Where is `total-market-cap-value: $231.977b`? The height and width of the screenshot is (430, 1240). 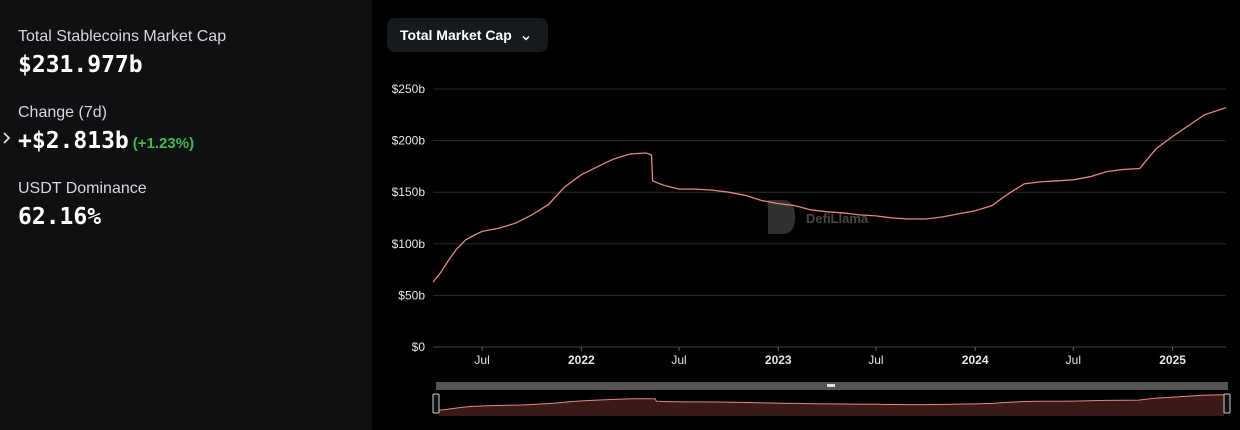 total-market-cap-value: $231.977b is located at coordinates (80, 65).